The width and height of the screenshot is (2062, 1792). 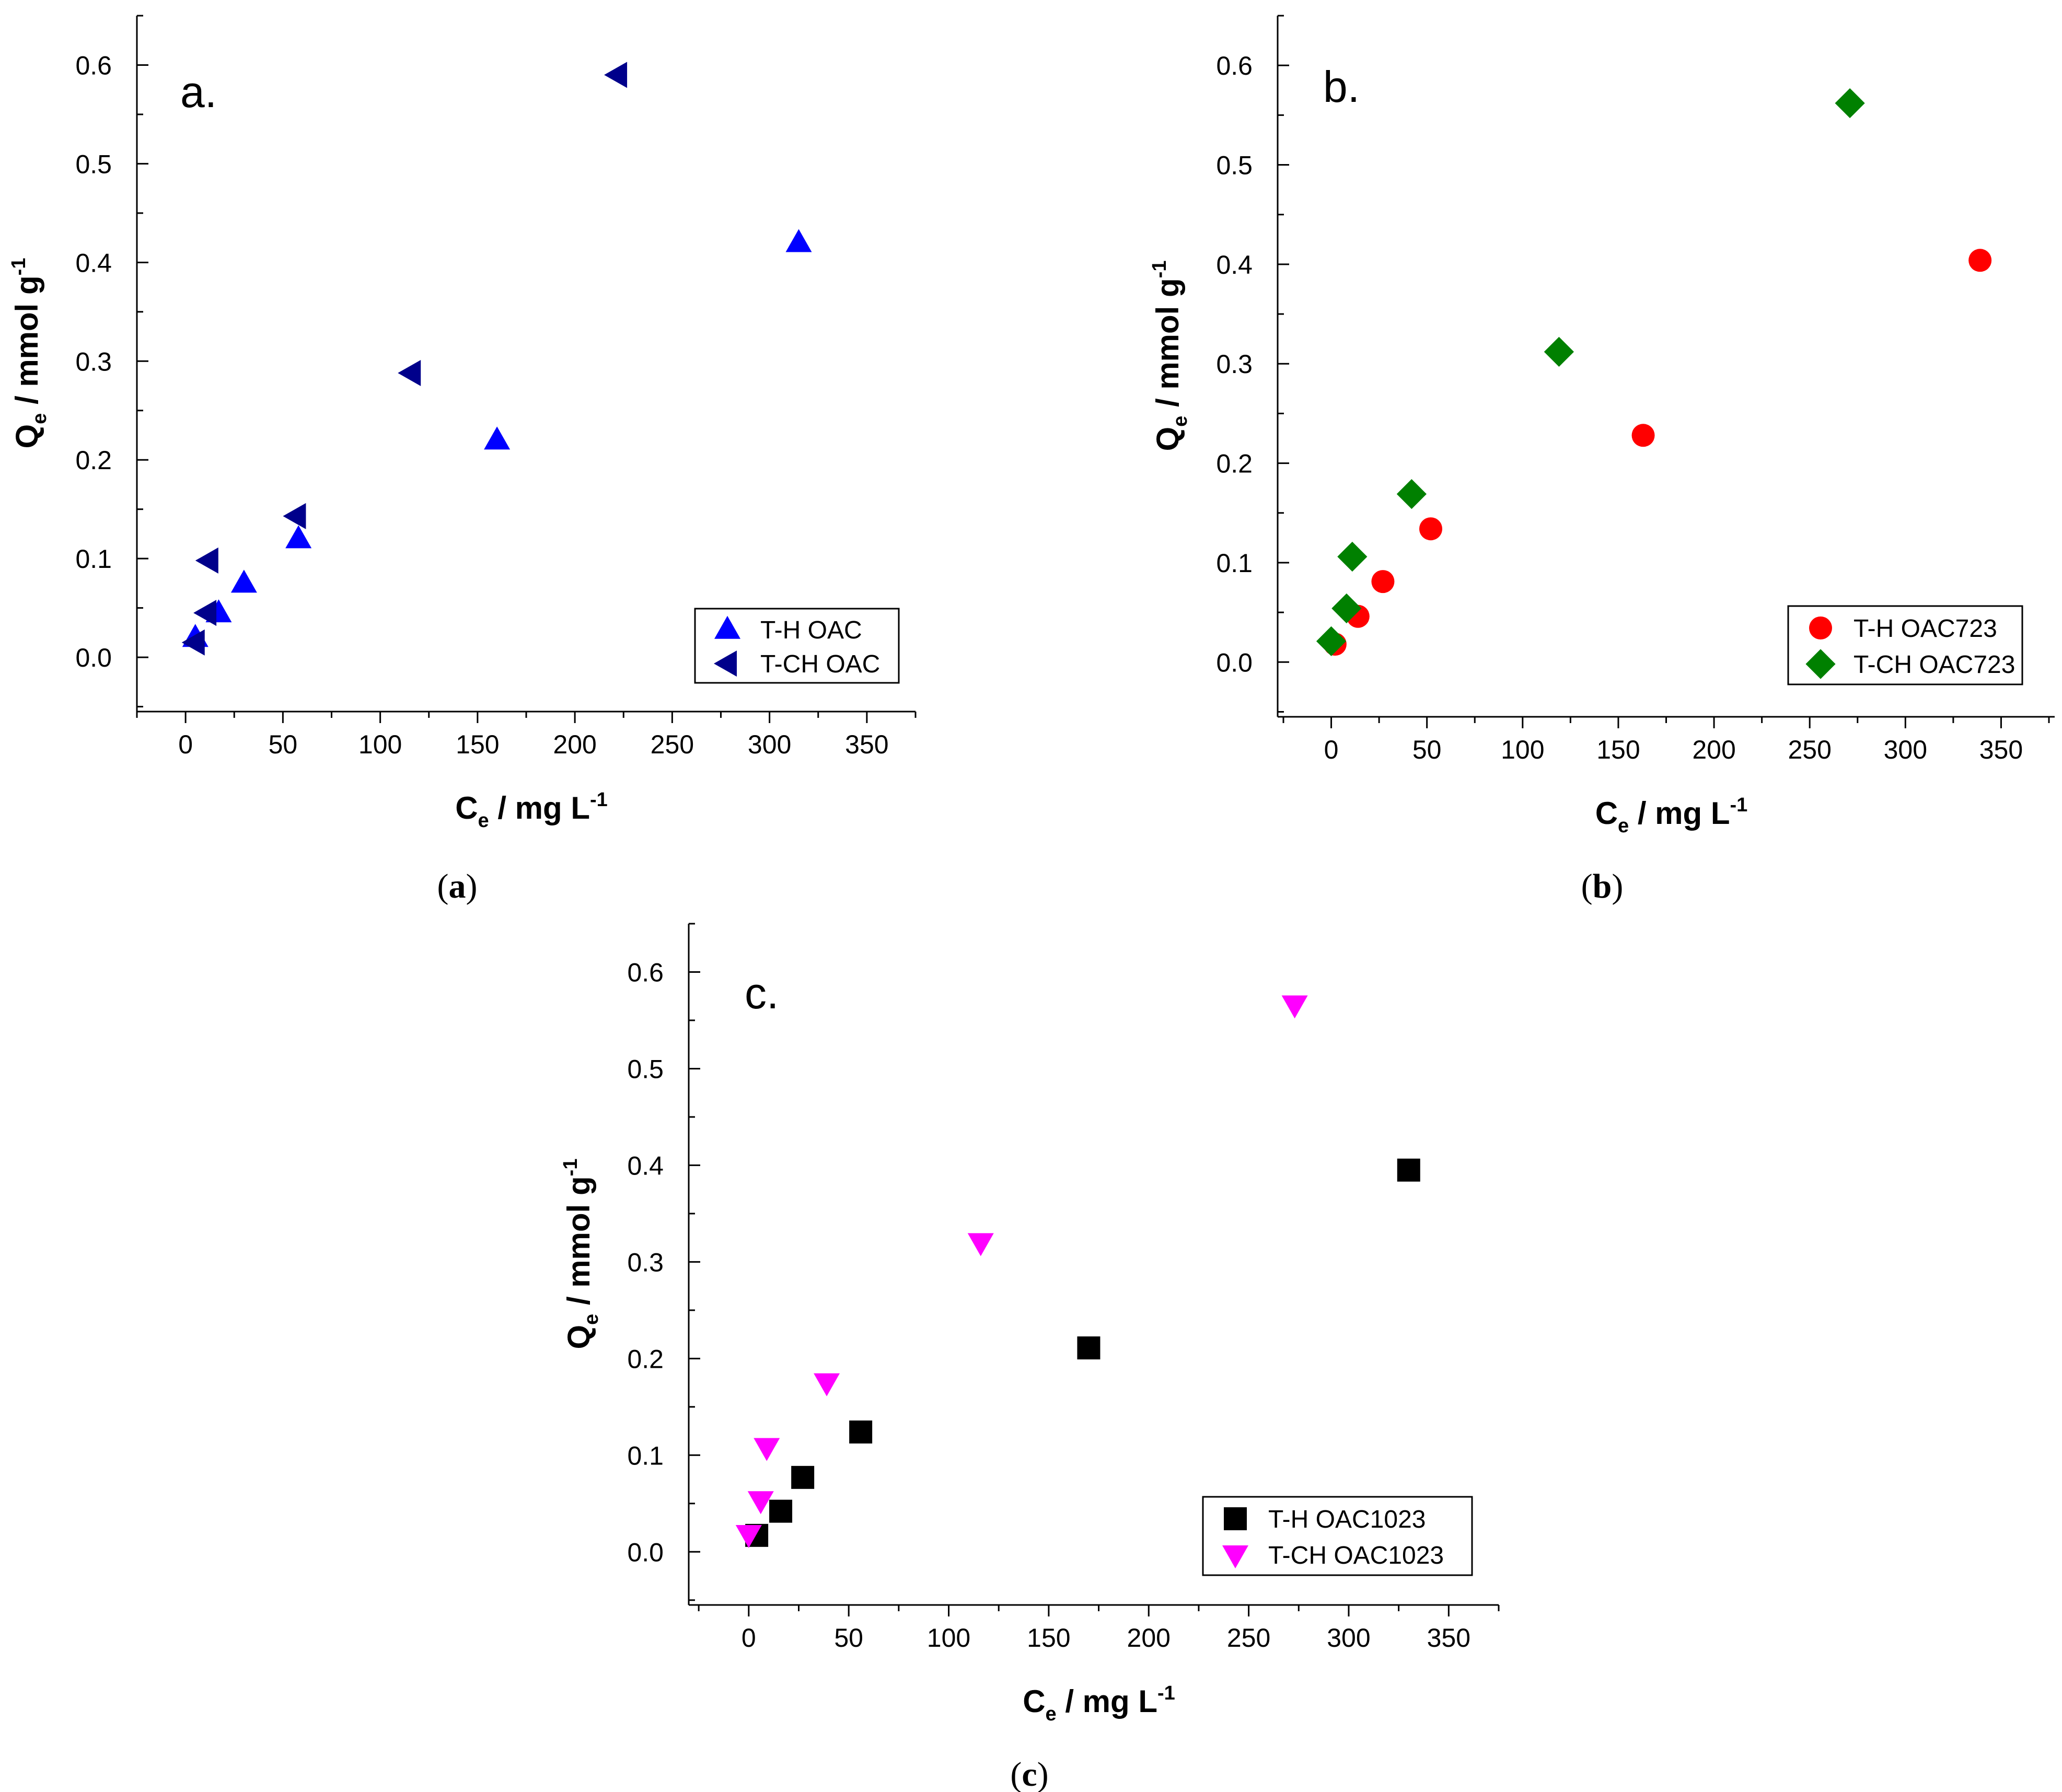 What do you see at coordinates (1602, 886) in the screenshot?
I see `panel-caption: (b)` at bounding box center [1602, 886].